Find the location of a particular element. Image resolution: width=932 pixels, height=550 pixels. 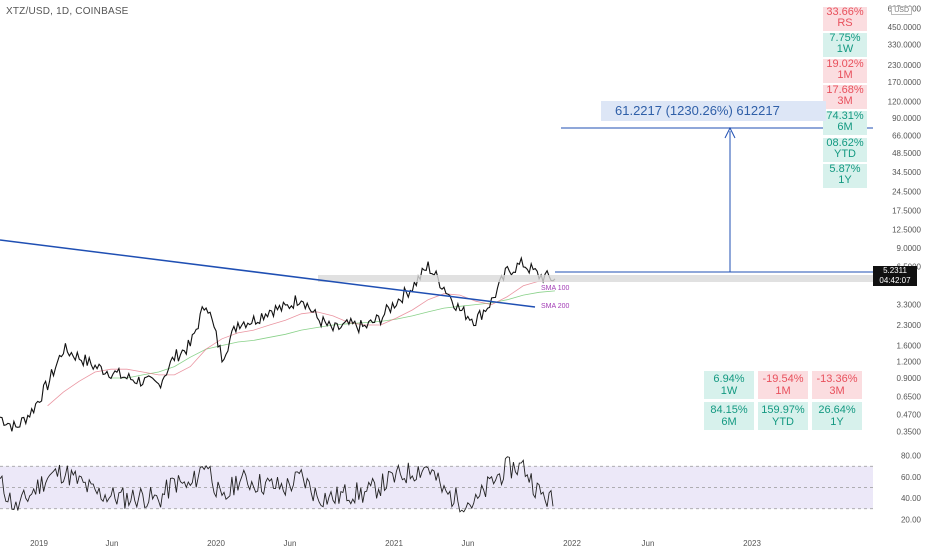

rsi-tick-label: 60.00 is located at coordinates (911, 477).